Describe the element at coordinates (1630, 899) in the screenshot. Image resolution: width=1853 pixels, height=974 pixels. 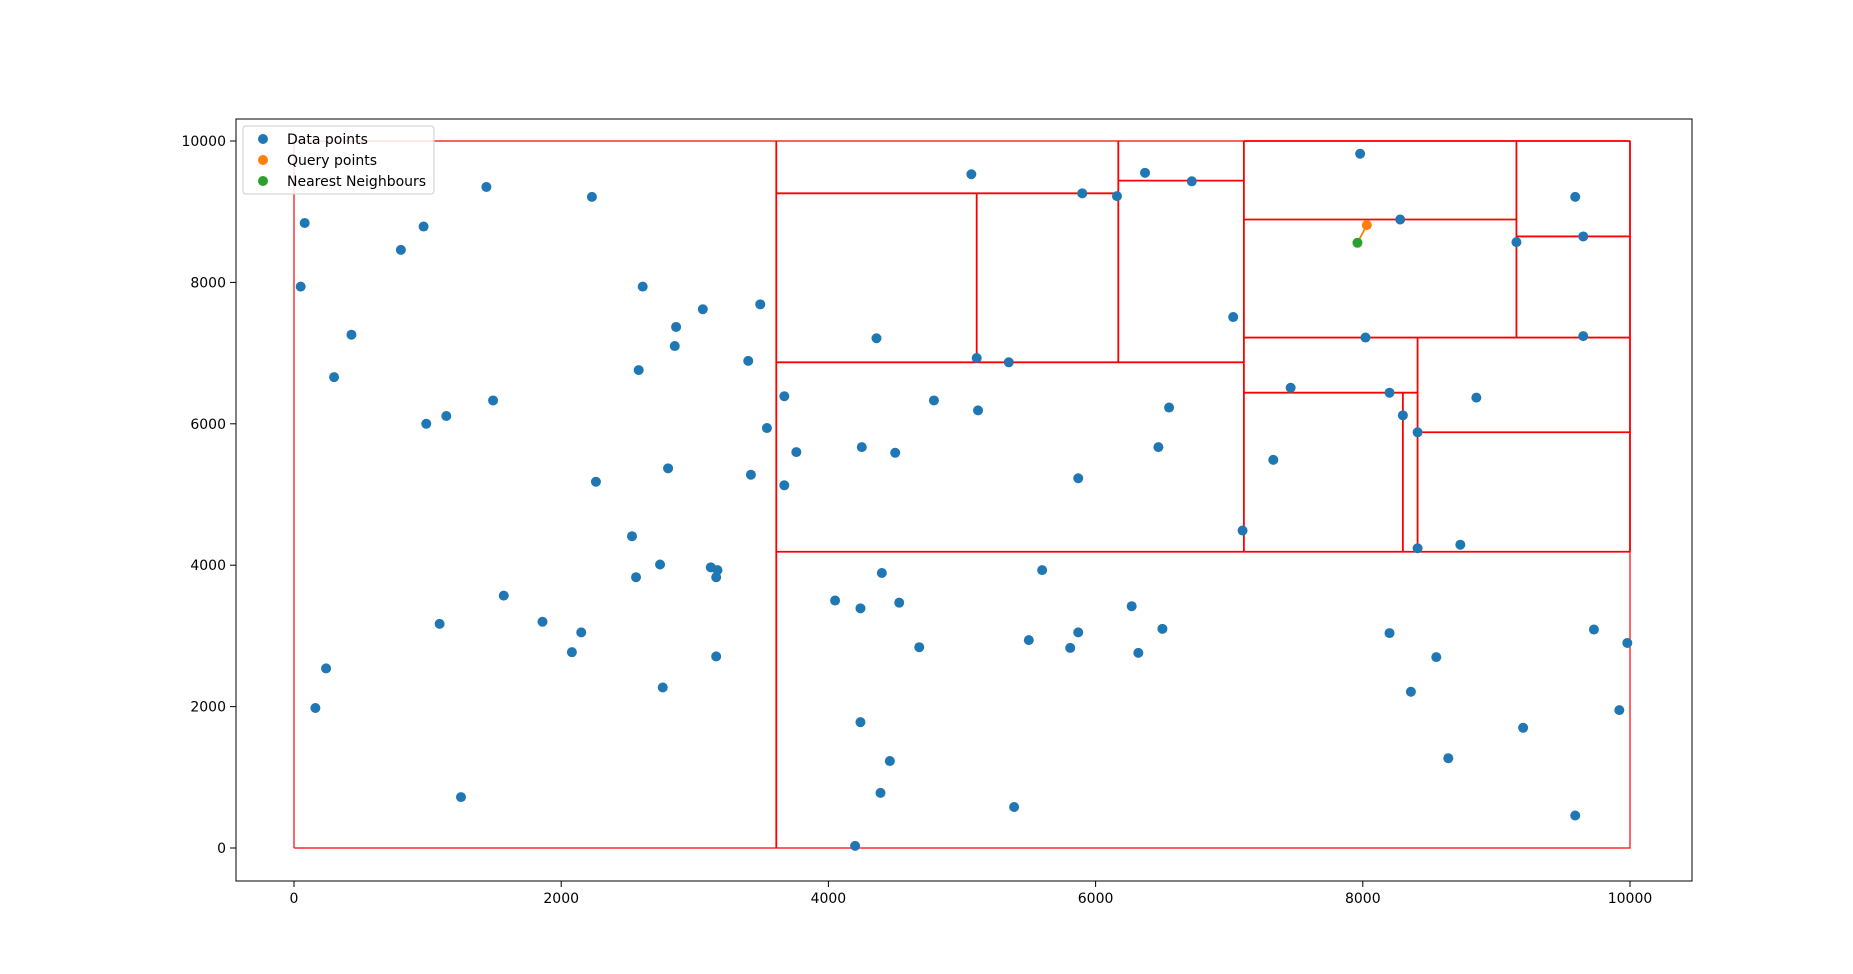
I see `x-tick-label: 10000` at that location.